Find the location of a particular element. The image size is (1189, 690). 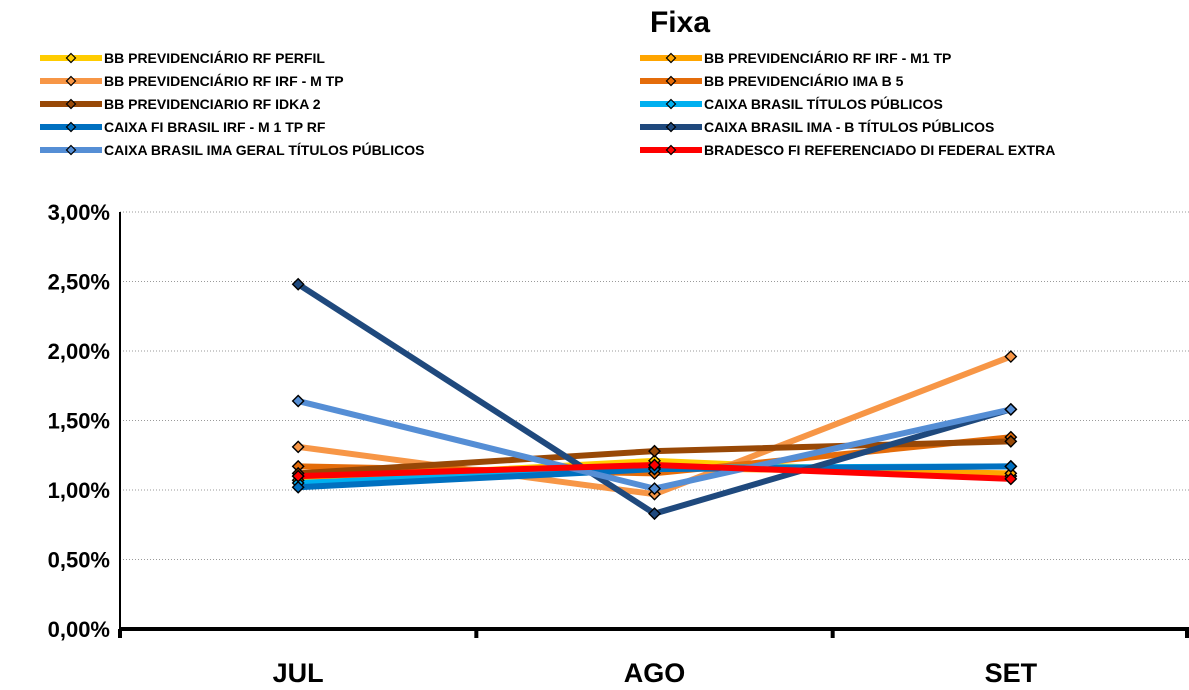

y-axis: 0,00% 0,50% 1,00% 1,50% 2,00% 2,50% 3,00% is located at coordinates (79, 421).